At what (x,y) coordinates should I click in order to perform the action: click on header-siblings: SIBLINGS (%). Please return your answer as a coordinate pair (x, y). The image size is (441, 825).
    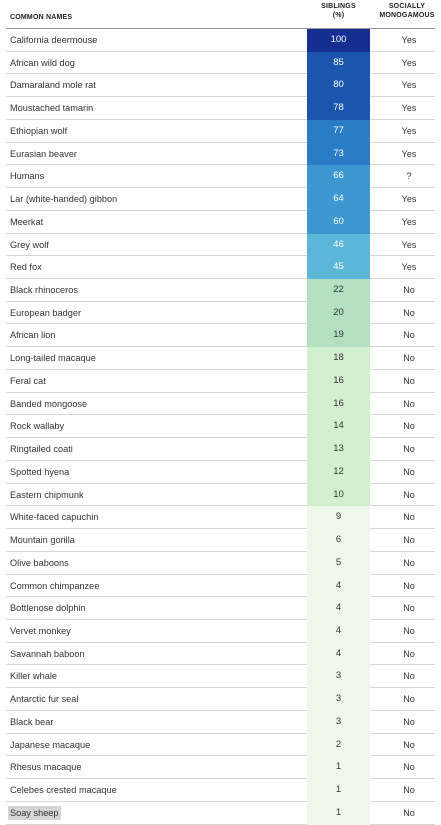
    Looking at the image, I should click on (338, 11).